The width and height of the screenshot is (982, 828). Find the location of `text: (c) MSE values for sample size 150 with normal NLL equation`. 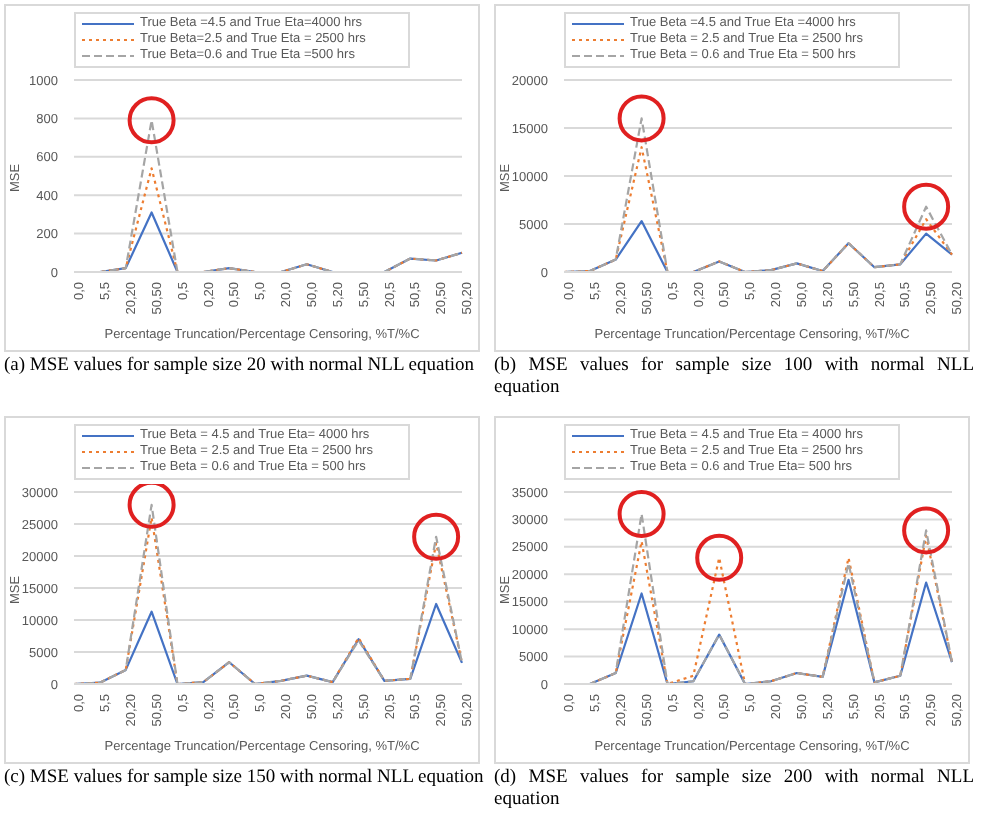

text: (c) MSE values for sample size 150 with normal NLL equation is located at coordinates (244, 779).